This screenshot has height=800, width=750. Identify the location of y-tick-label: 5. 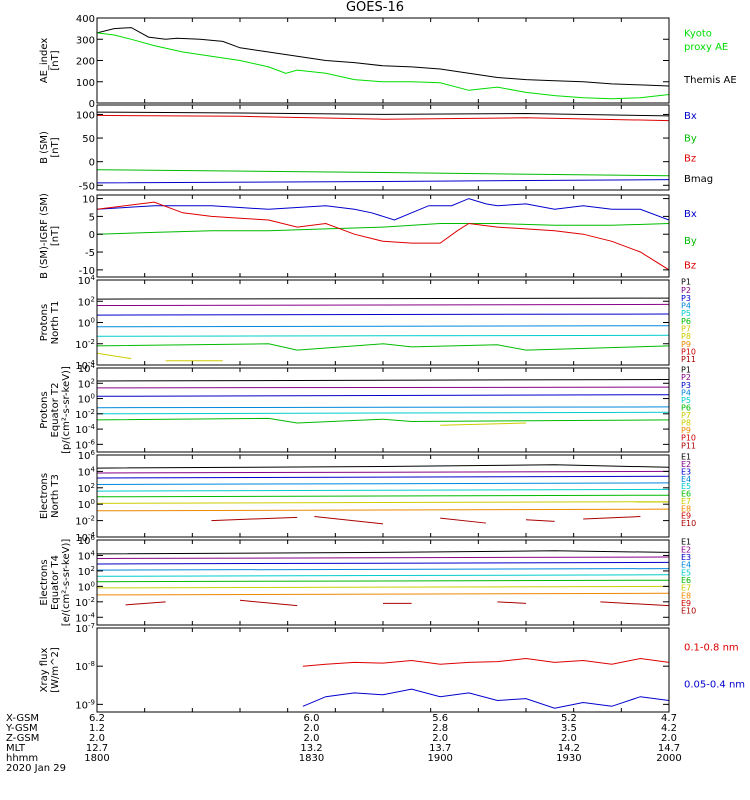
(92, 217).